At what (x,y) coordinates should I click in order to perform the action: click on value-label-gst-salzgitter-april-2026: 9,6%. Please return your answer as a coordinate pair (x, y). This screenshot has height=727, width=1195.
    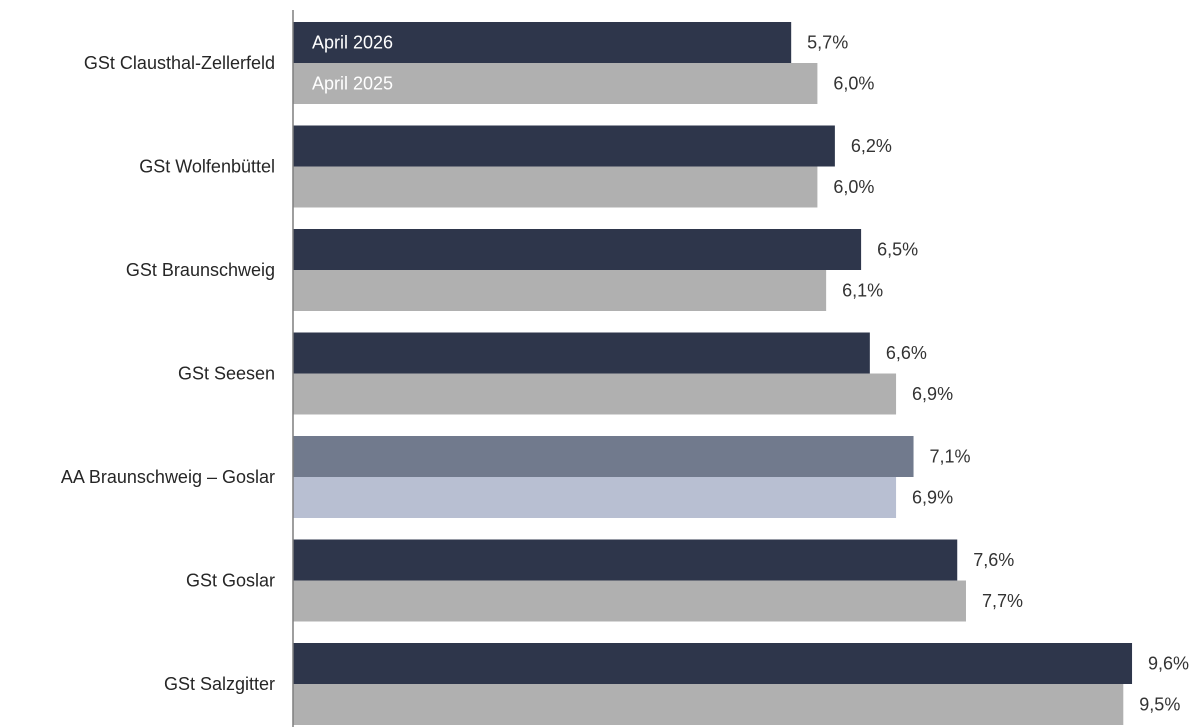
    Looking at the image, I should click on (1168, 664).